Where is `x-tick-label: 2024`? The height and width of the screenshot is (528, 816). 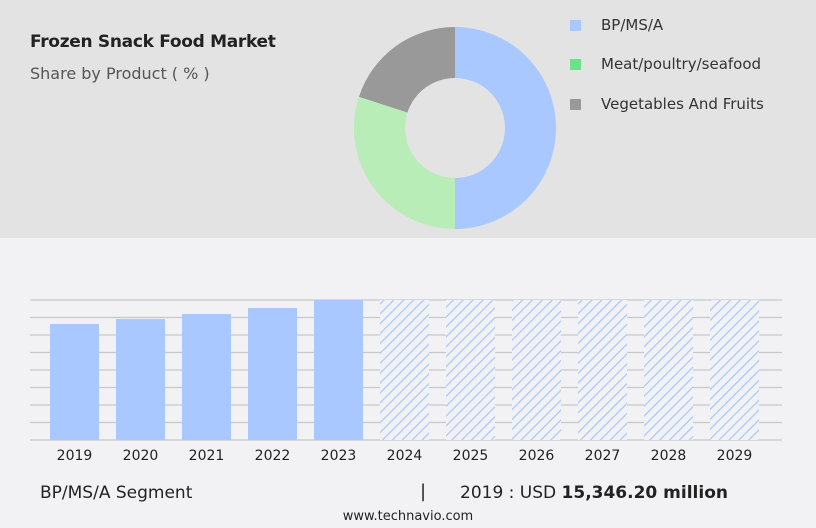
x-tick-label: 2024 is located at coordinates (405, 456).